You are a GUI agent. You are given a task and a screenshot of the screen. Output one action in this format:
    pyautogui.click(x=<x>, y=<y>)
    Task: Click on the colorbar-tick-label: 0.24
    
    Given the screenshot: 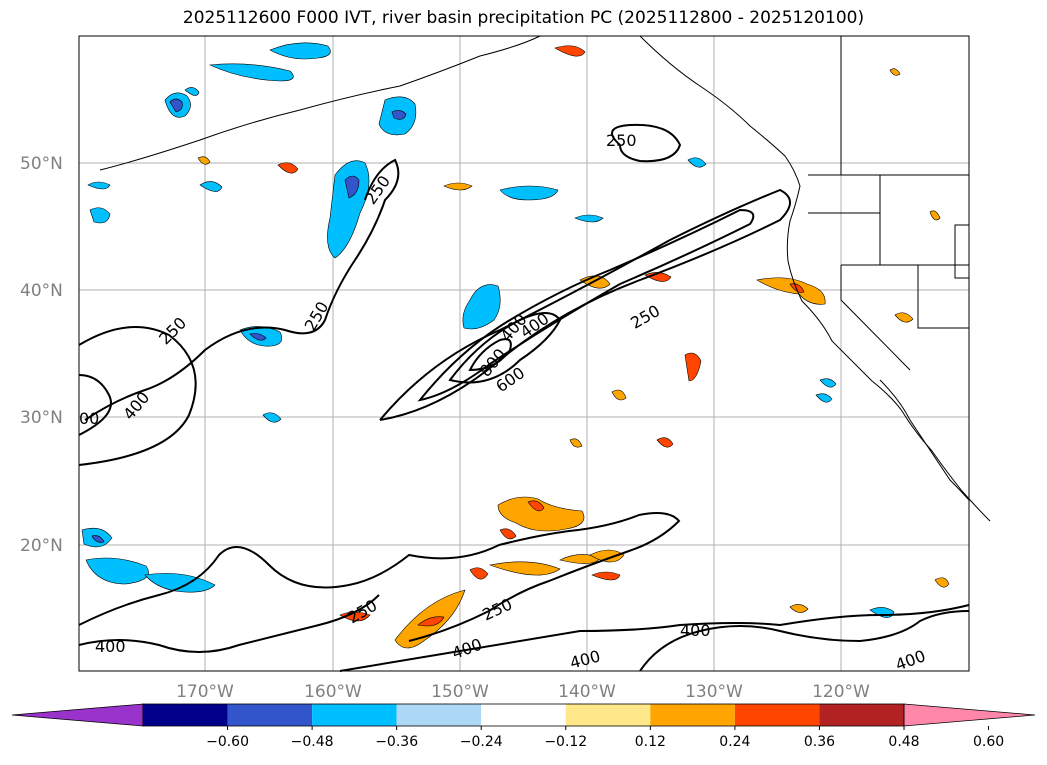 What is the action you would take?
    pyautogui.click(x=734, y=742)
    